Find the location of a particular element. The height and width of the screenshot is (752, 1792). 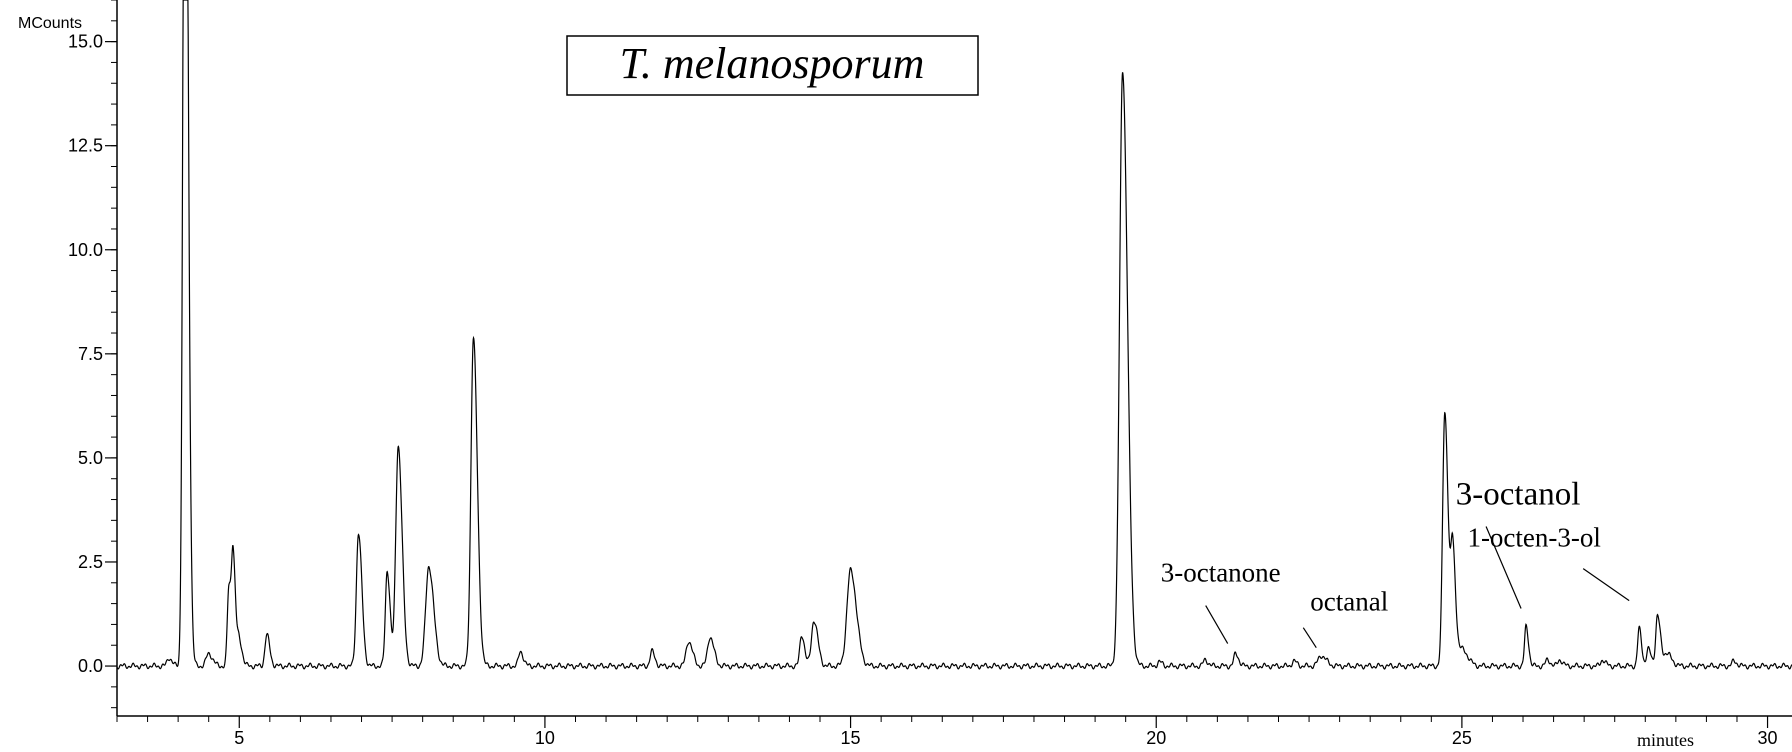

x-tick-label: 30 is located at coordinates (1768, 738).